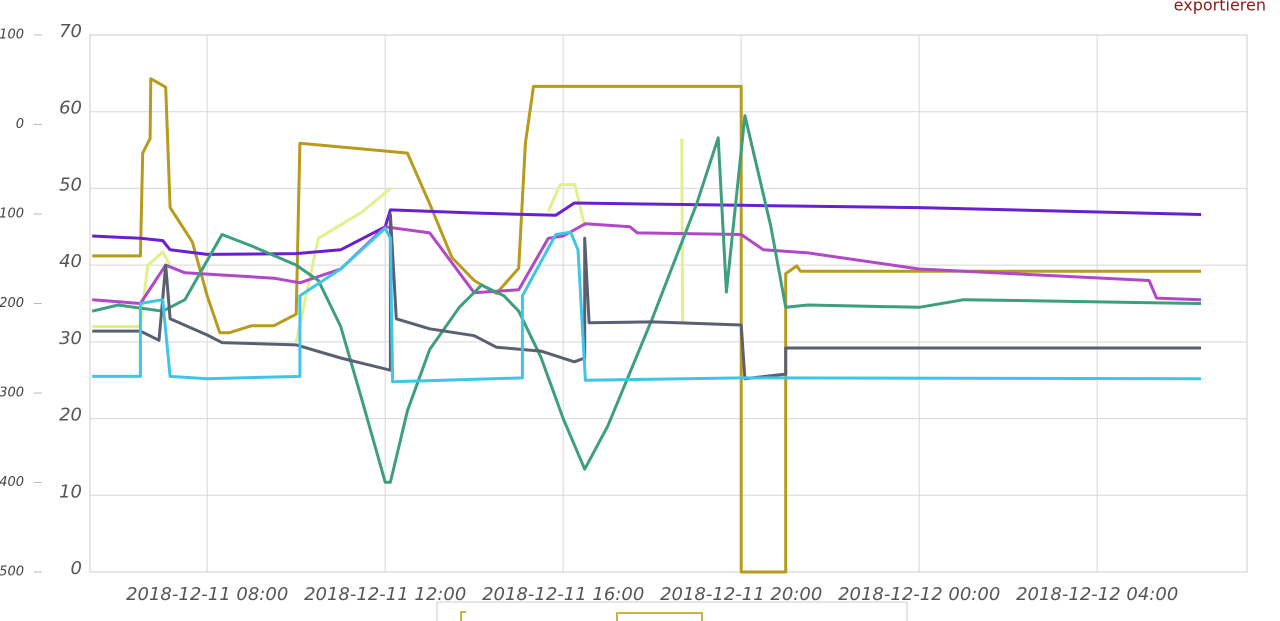 The width and height of the screenshot is (1280, 621). Describe the element at coordinates (70, 338) in the screenshot. I see `y-tick-label: 30` at that location.